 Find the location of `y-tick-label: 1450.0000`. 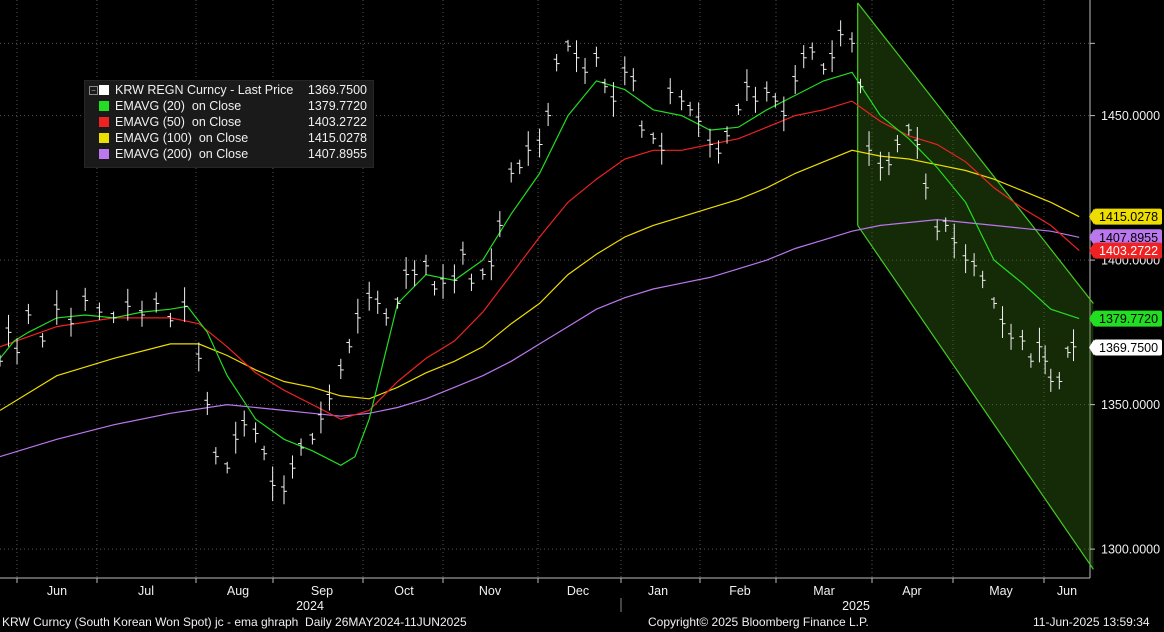

y-tick-label: 1450.0000 is located at coordinates (1130, 116).